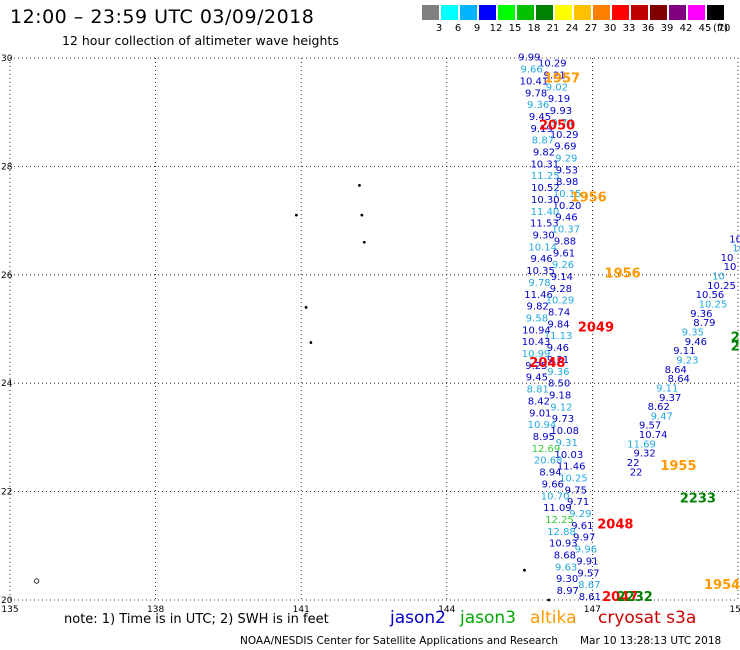 The image size is (740, 650). What do you see at coordinates (641, 444) in the screenshot?
I see `wave-height-value: 11.69` at bounding box center [641, 444].